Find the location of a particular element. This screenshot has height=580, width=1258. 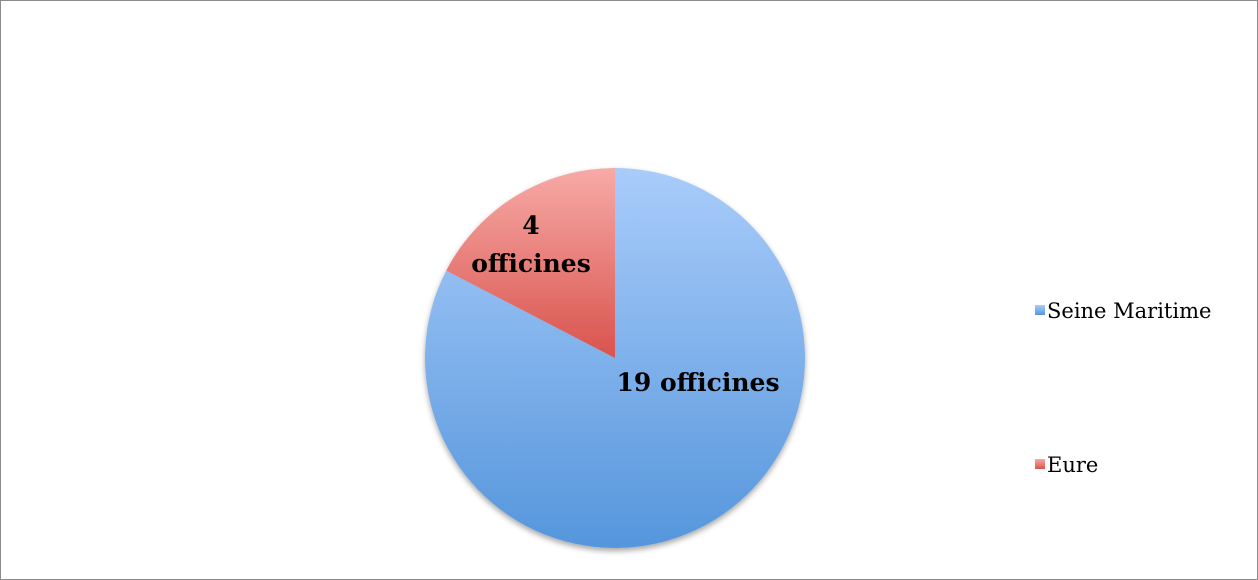

data-label-eure-unit: officines is located at coordinates (531, 263).